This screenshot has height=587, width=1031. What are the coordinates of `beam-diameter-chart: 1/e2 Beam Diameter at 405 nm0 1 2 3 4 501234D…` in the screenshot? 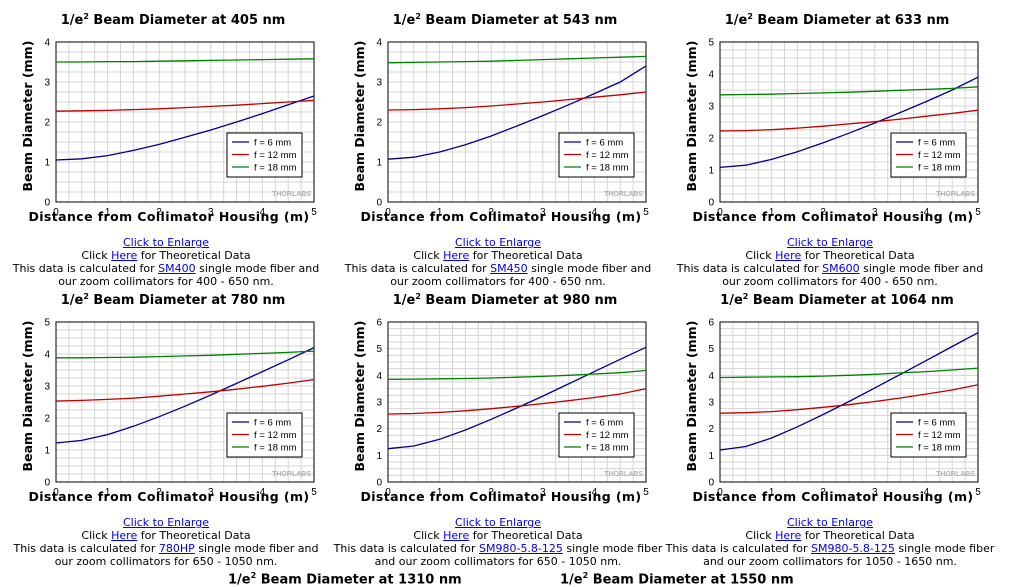 It's located at (166, 122).